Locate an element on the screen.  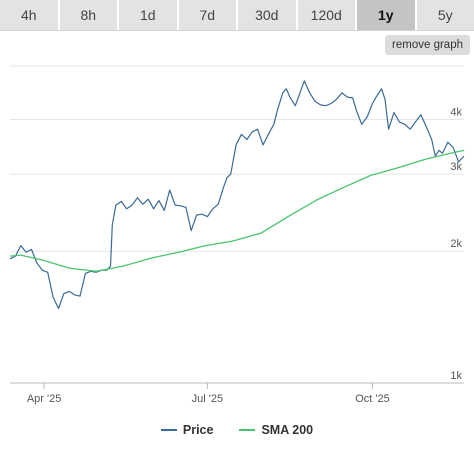
legend-item-sma-200: SMA 200 is located at coordinates (276, 430).